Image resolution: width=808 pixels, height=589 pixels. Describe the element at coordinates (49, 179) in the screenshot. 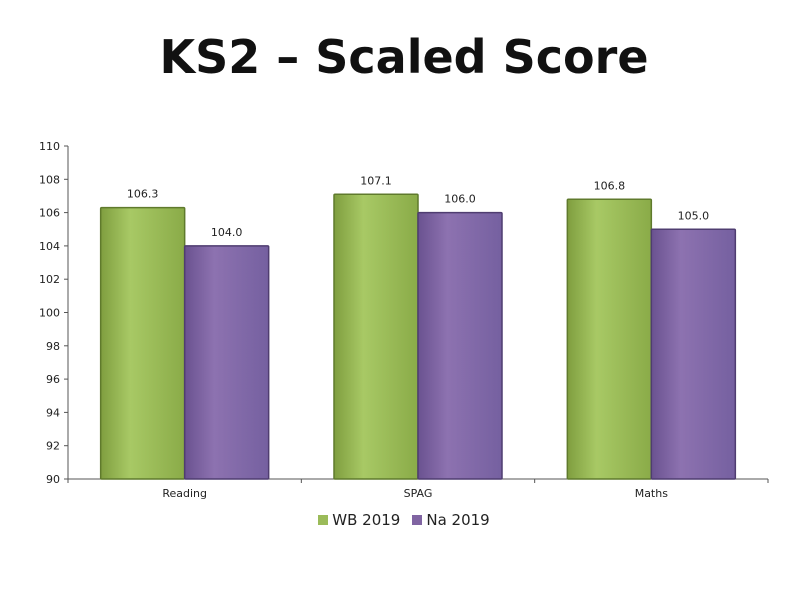

I see `y-tick-label: 108` at that location.